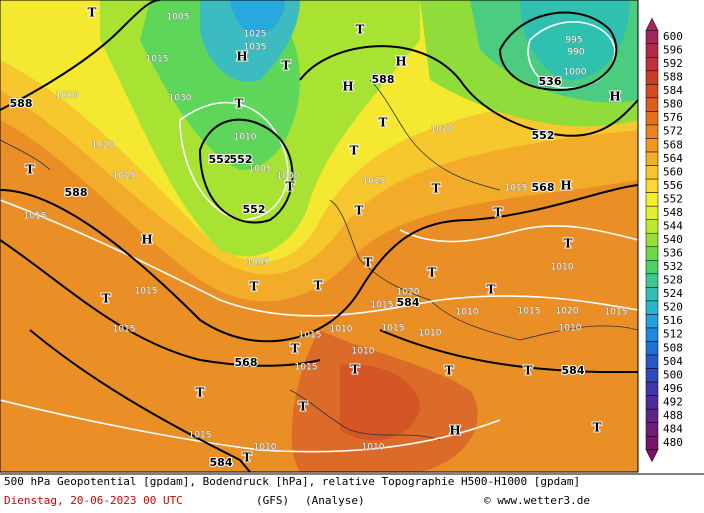  I want to click on colorbar-label: 584, so click(673, 90).